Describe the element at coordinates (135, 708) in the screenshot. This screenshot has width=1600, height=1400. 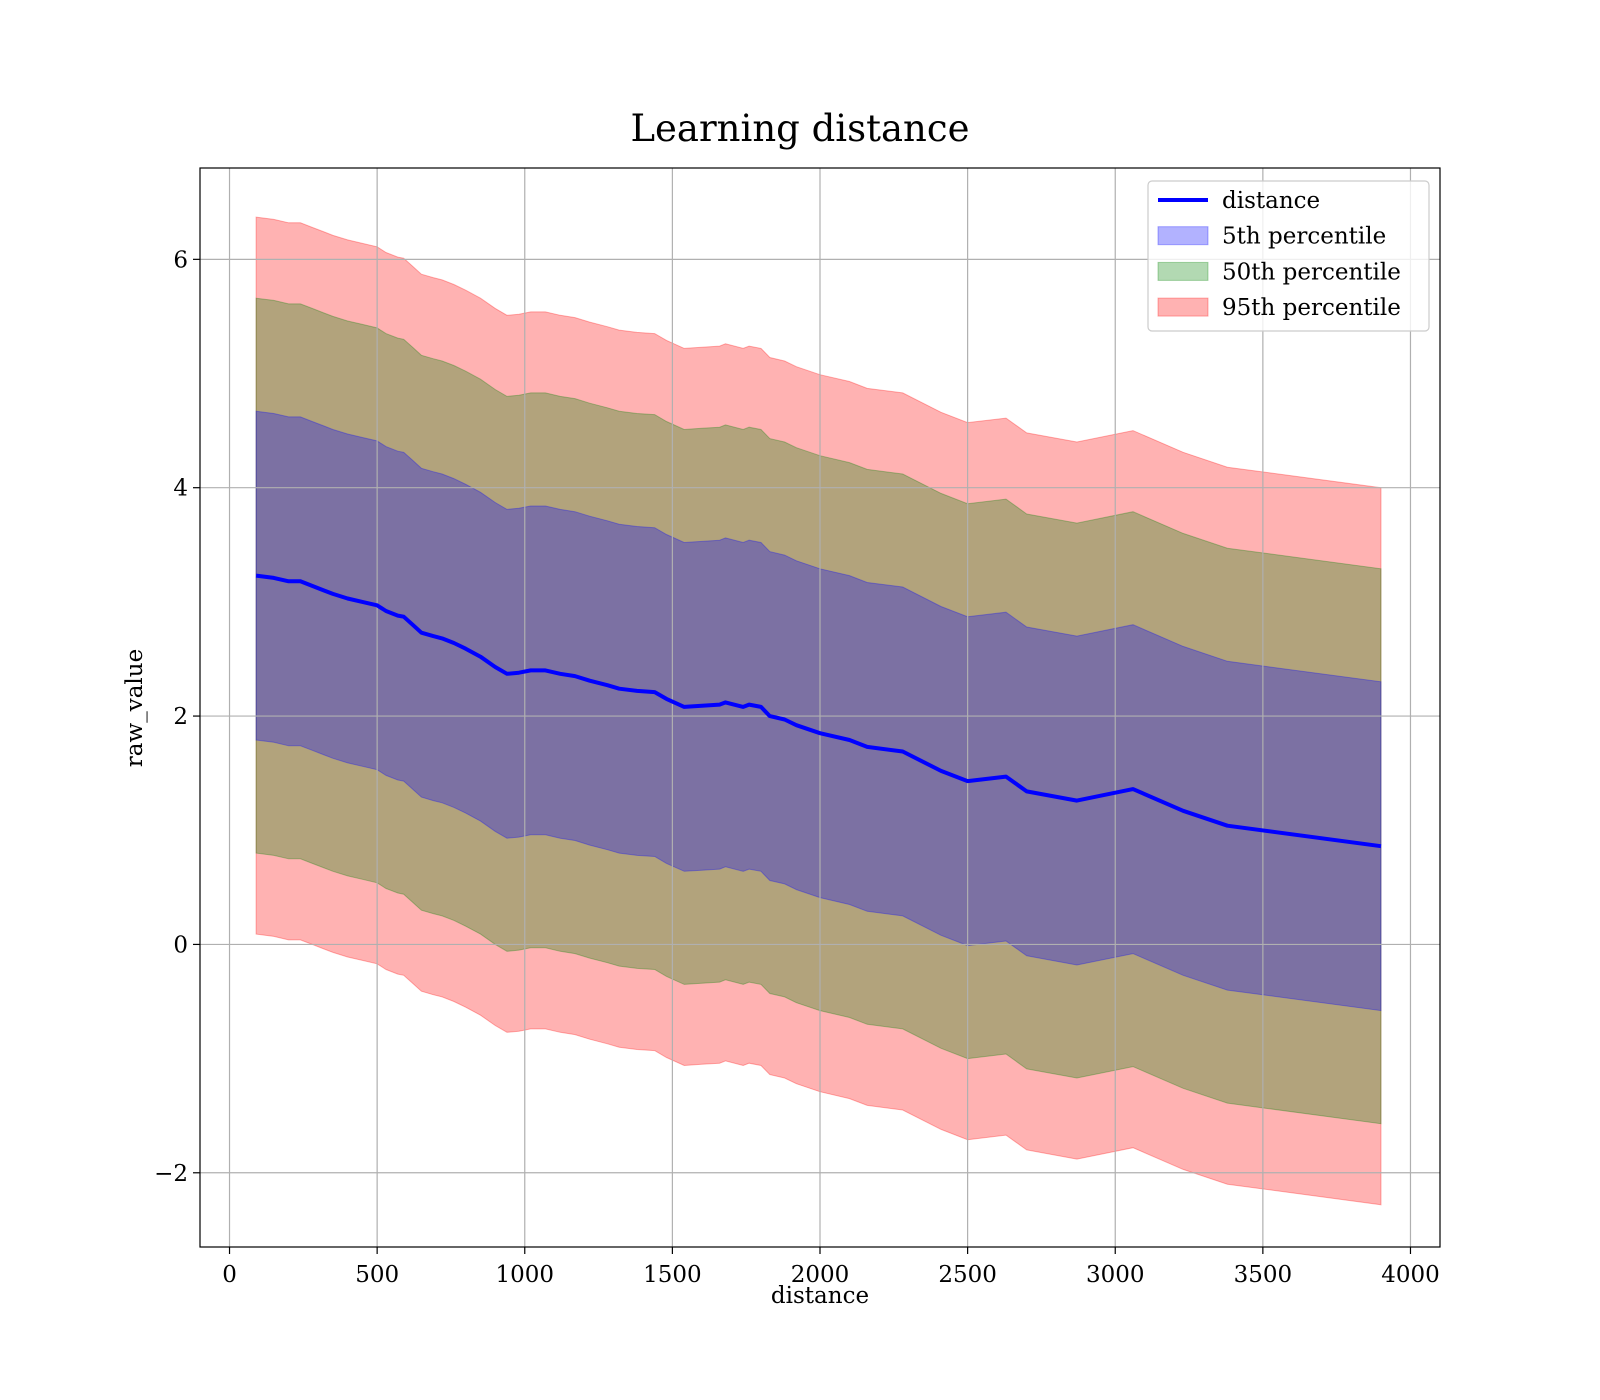
I see `y-axis-label: raw_value` at that location.